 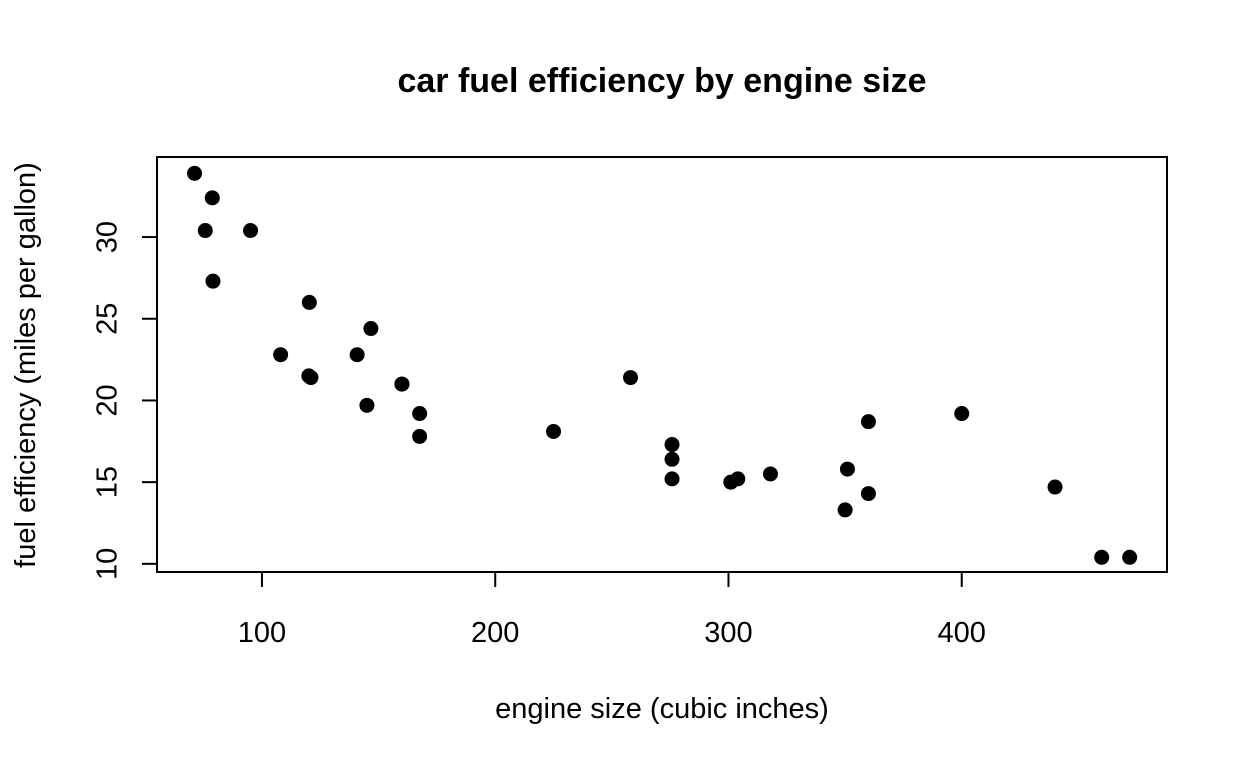 What do you see at coordinates (262, 633) in the screenshot?
I see `x-tick-label: 100` at bounding box center [262, 633].